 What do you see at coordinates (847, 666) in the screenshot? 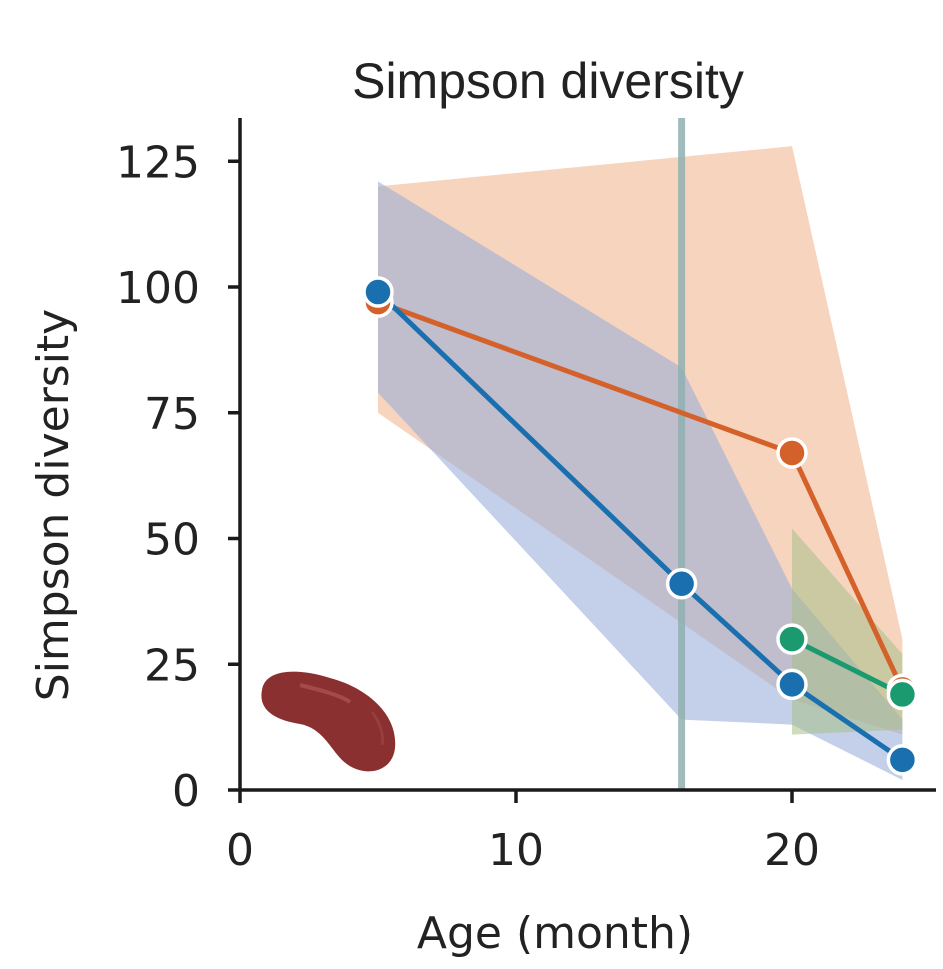
I see `line-green` at bounding box center [847, 666].